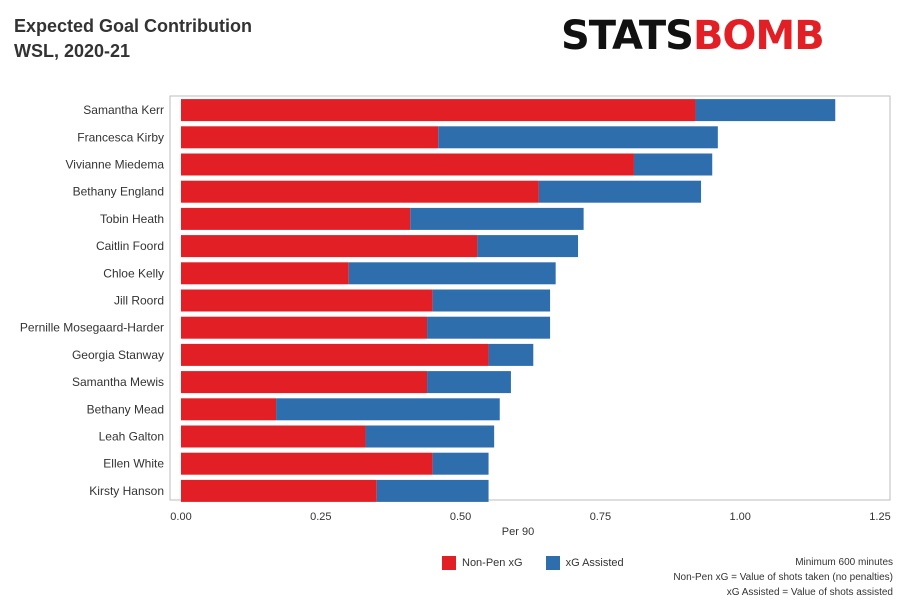 This screenshot has height=611, width=909. What do you see at coordinates (120, 137) in the screenshot?
I see `player-label: Francesca Kirby` at bounding box center [120, 137].